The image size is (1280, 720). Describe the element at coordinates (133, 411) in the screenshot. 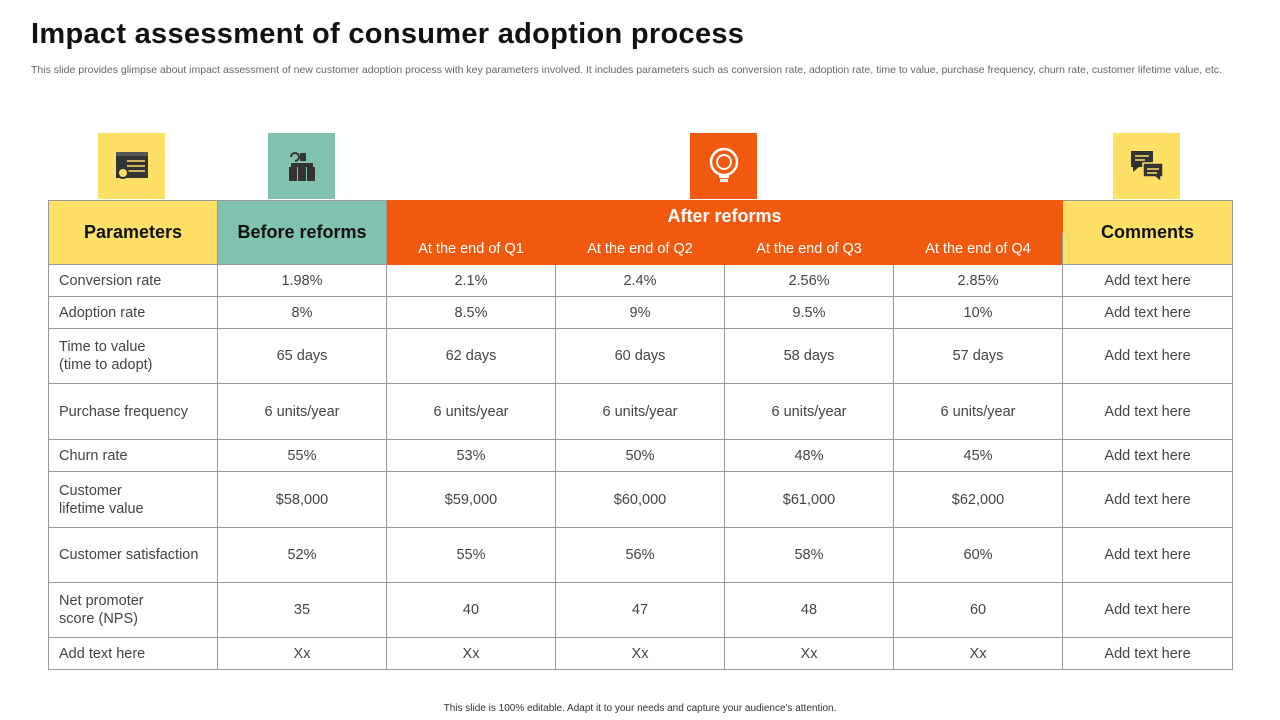

I see `parameter-cell: Purchase frequency` at that location.